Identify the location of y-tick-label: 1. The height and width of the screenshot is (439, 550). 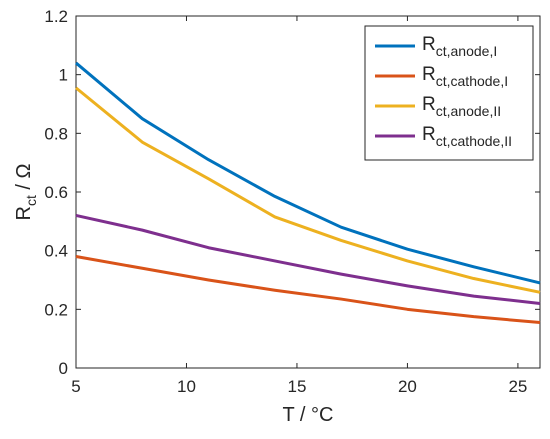
(63, 75).